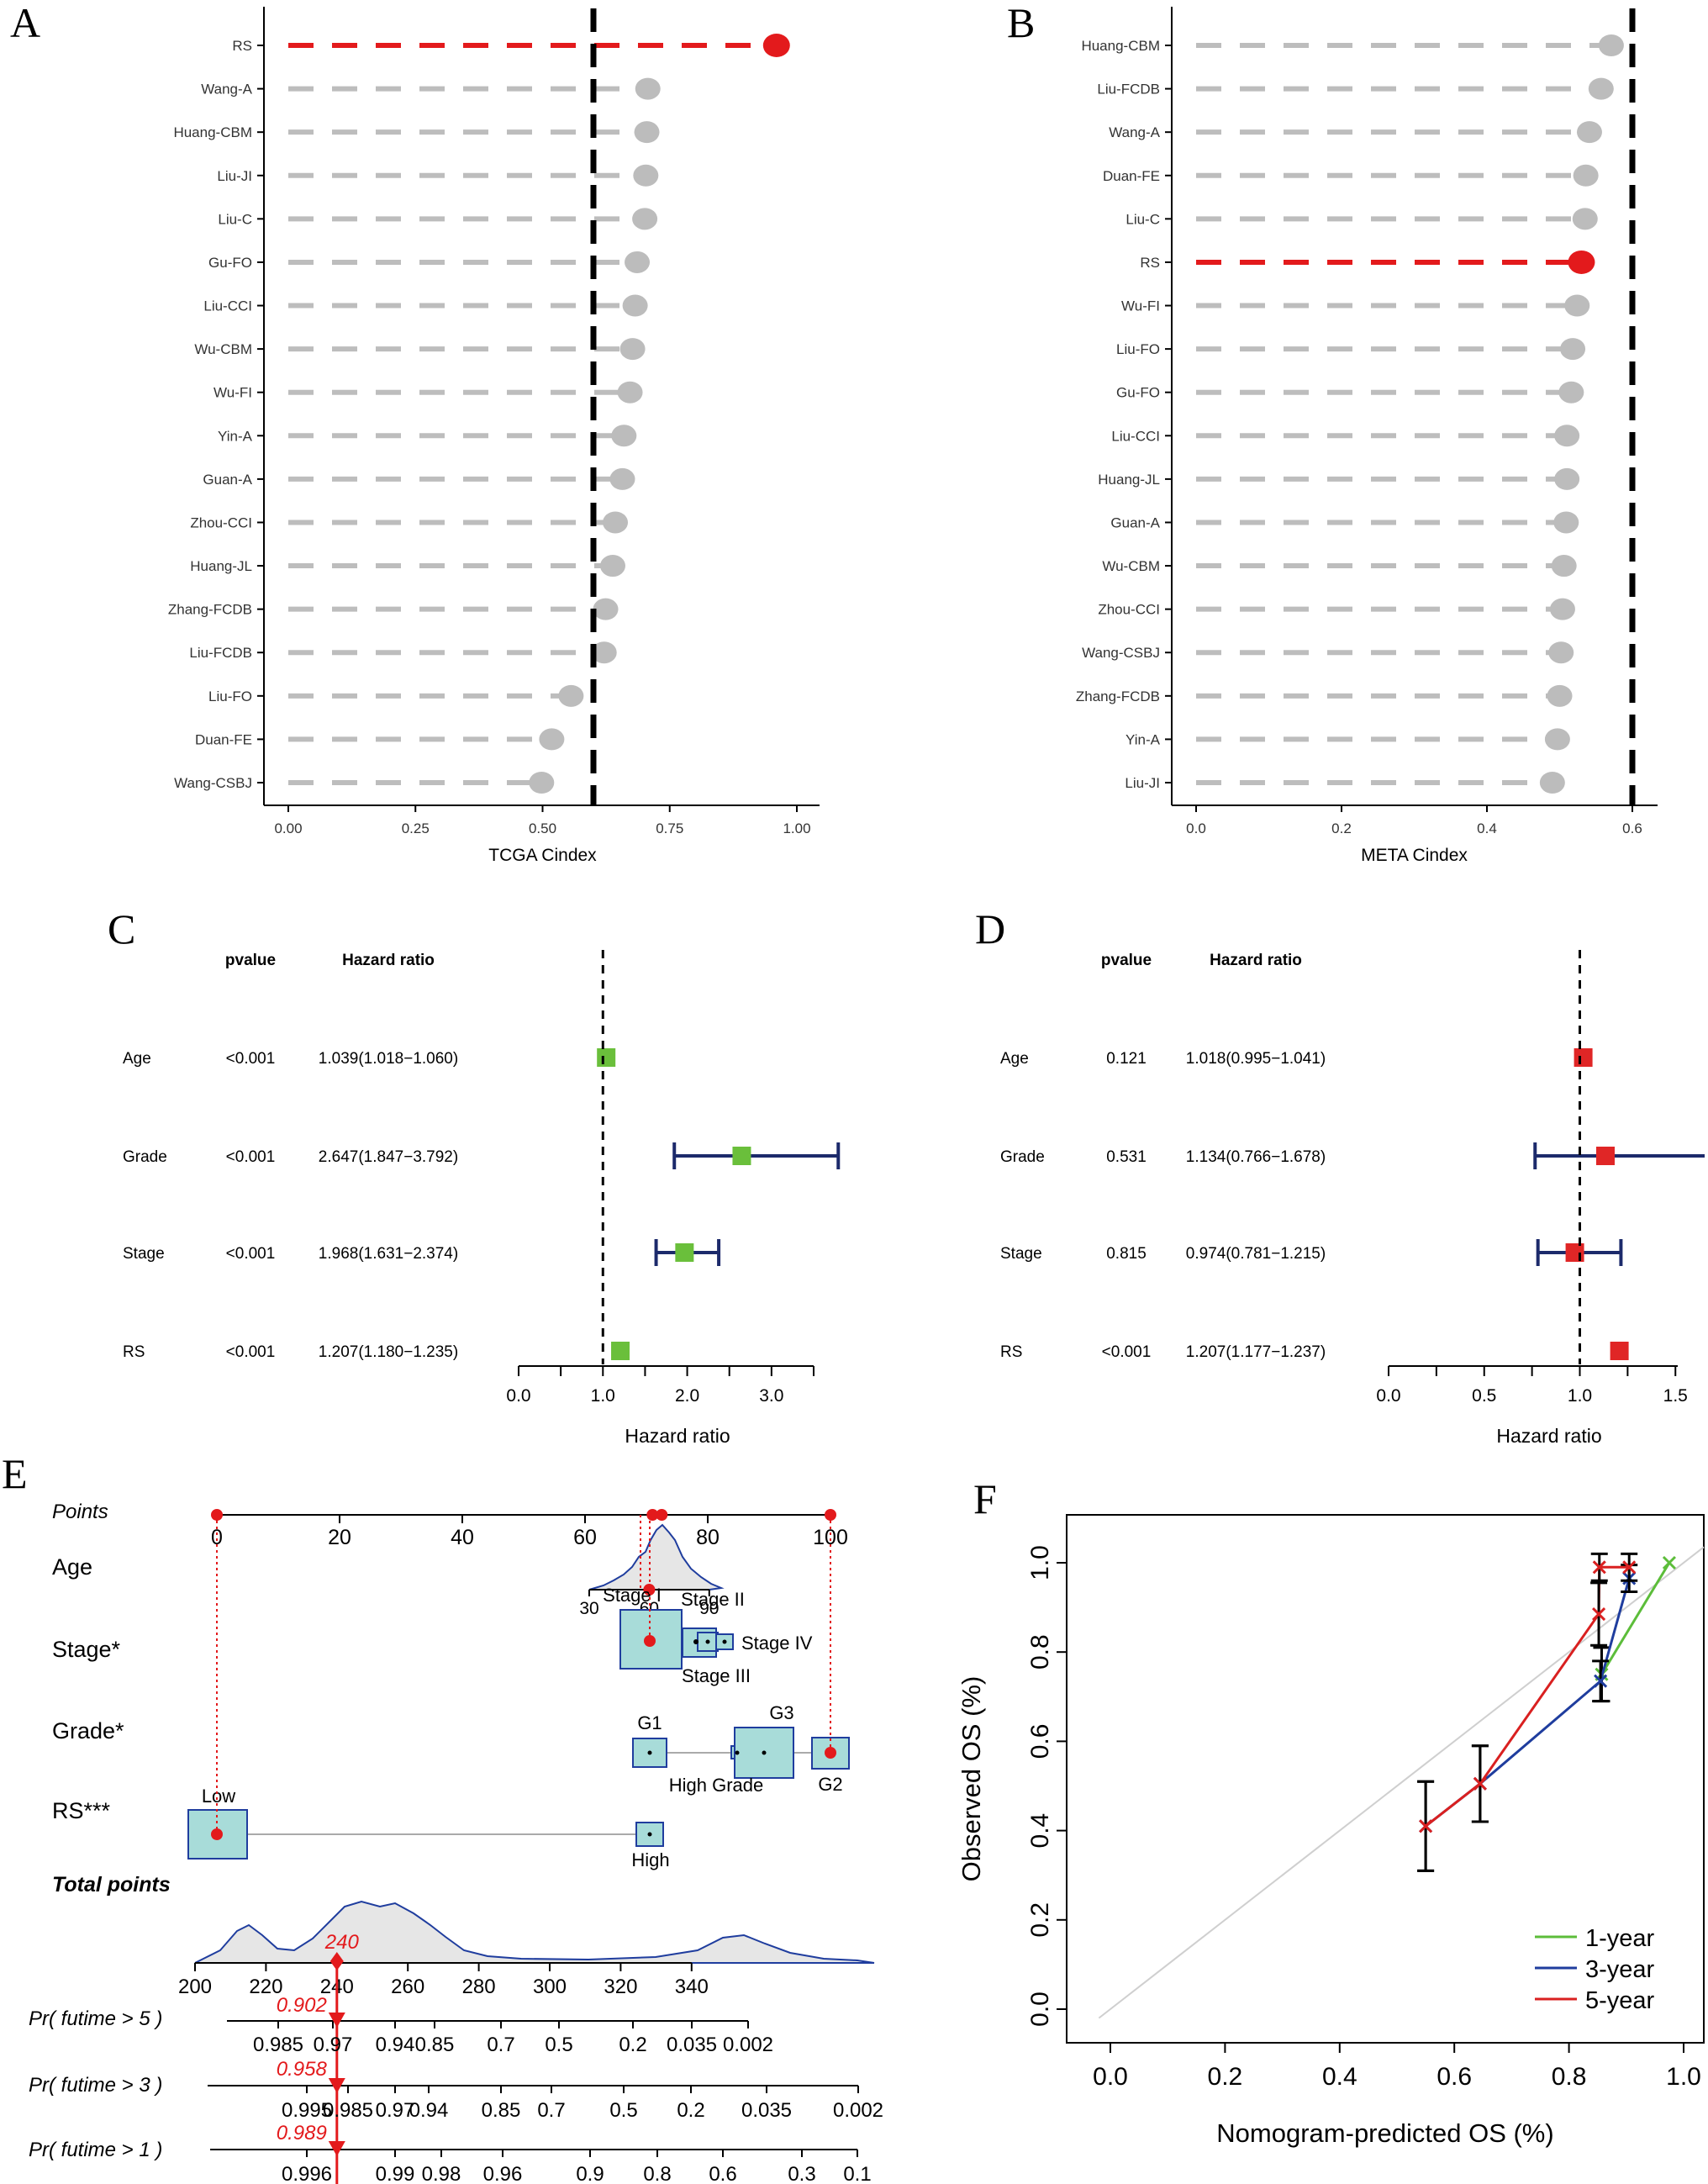  What do you see at coordinates (1142, 783) in the screenshot?
I see `category-label: Liu-JI` at bounding box center [1142, 783].